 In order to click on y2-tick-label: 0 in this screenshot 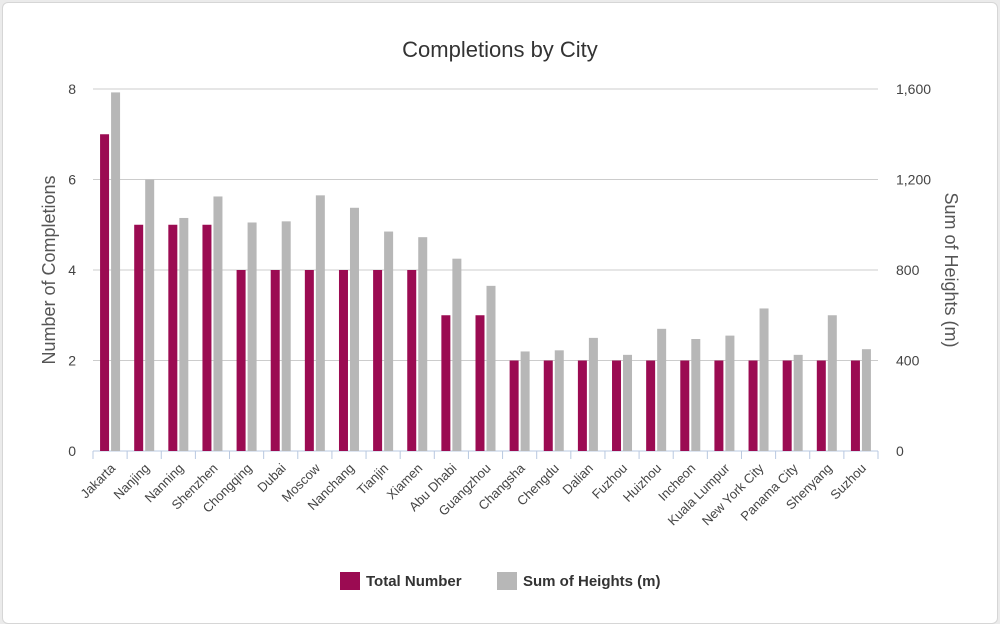, I will do `click(900, 451)`.